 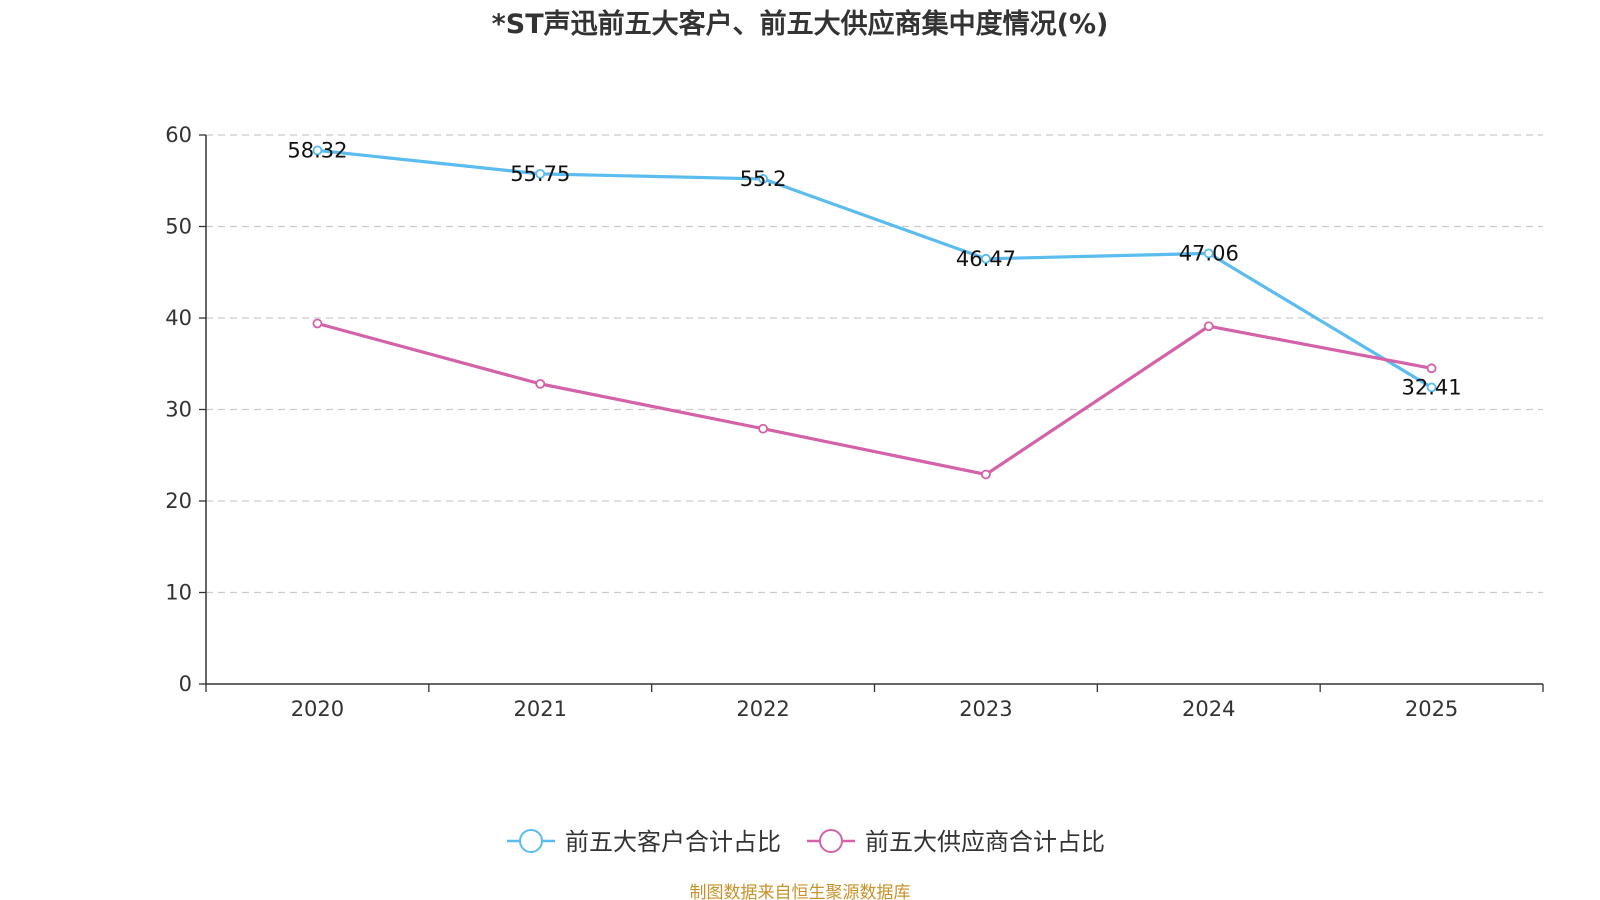 I want to click on data-label: 55.75, so click(x=540, y=174).